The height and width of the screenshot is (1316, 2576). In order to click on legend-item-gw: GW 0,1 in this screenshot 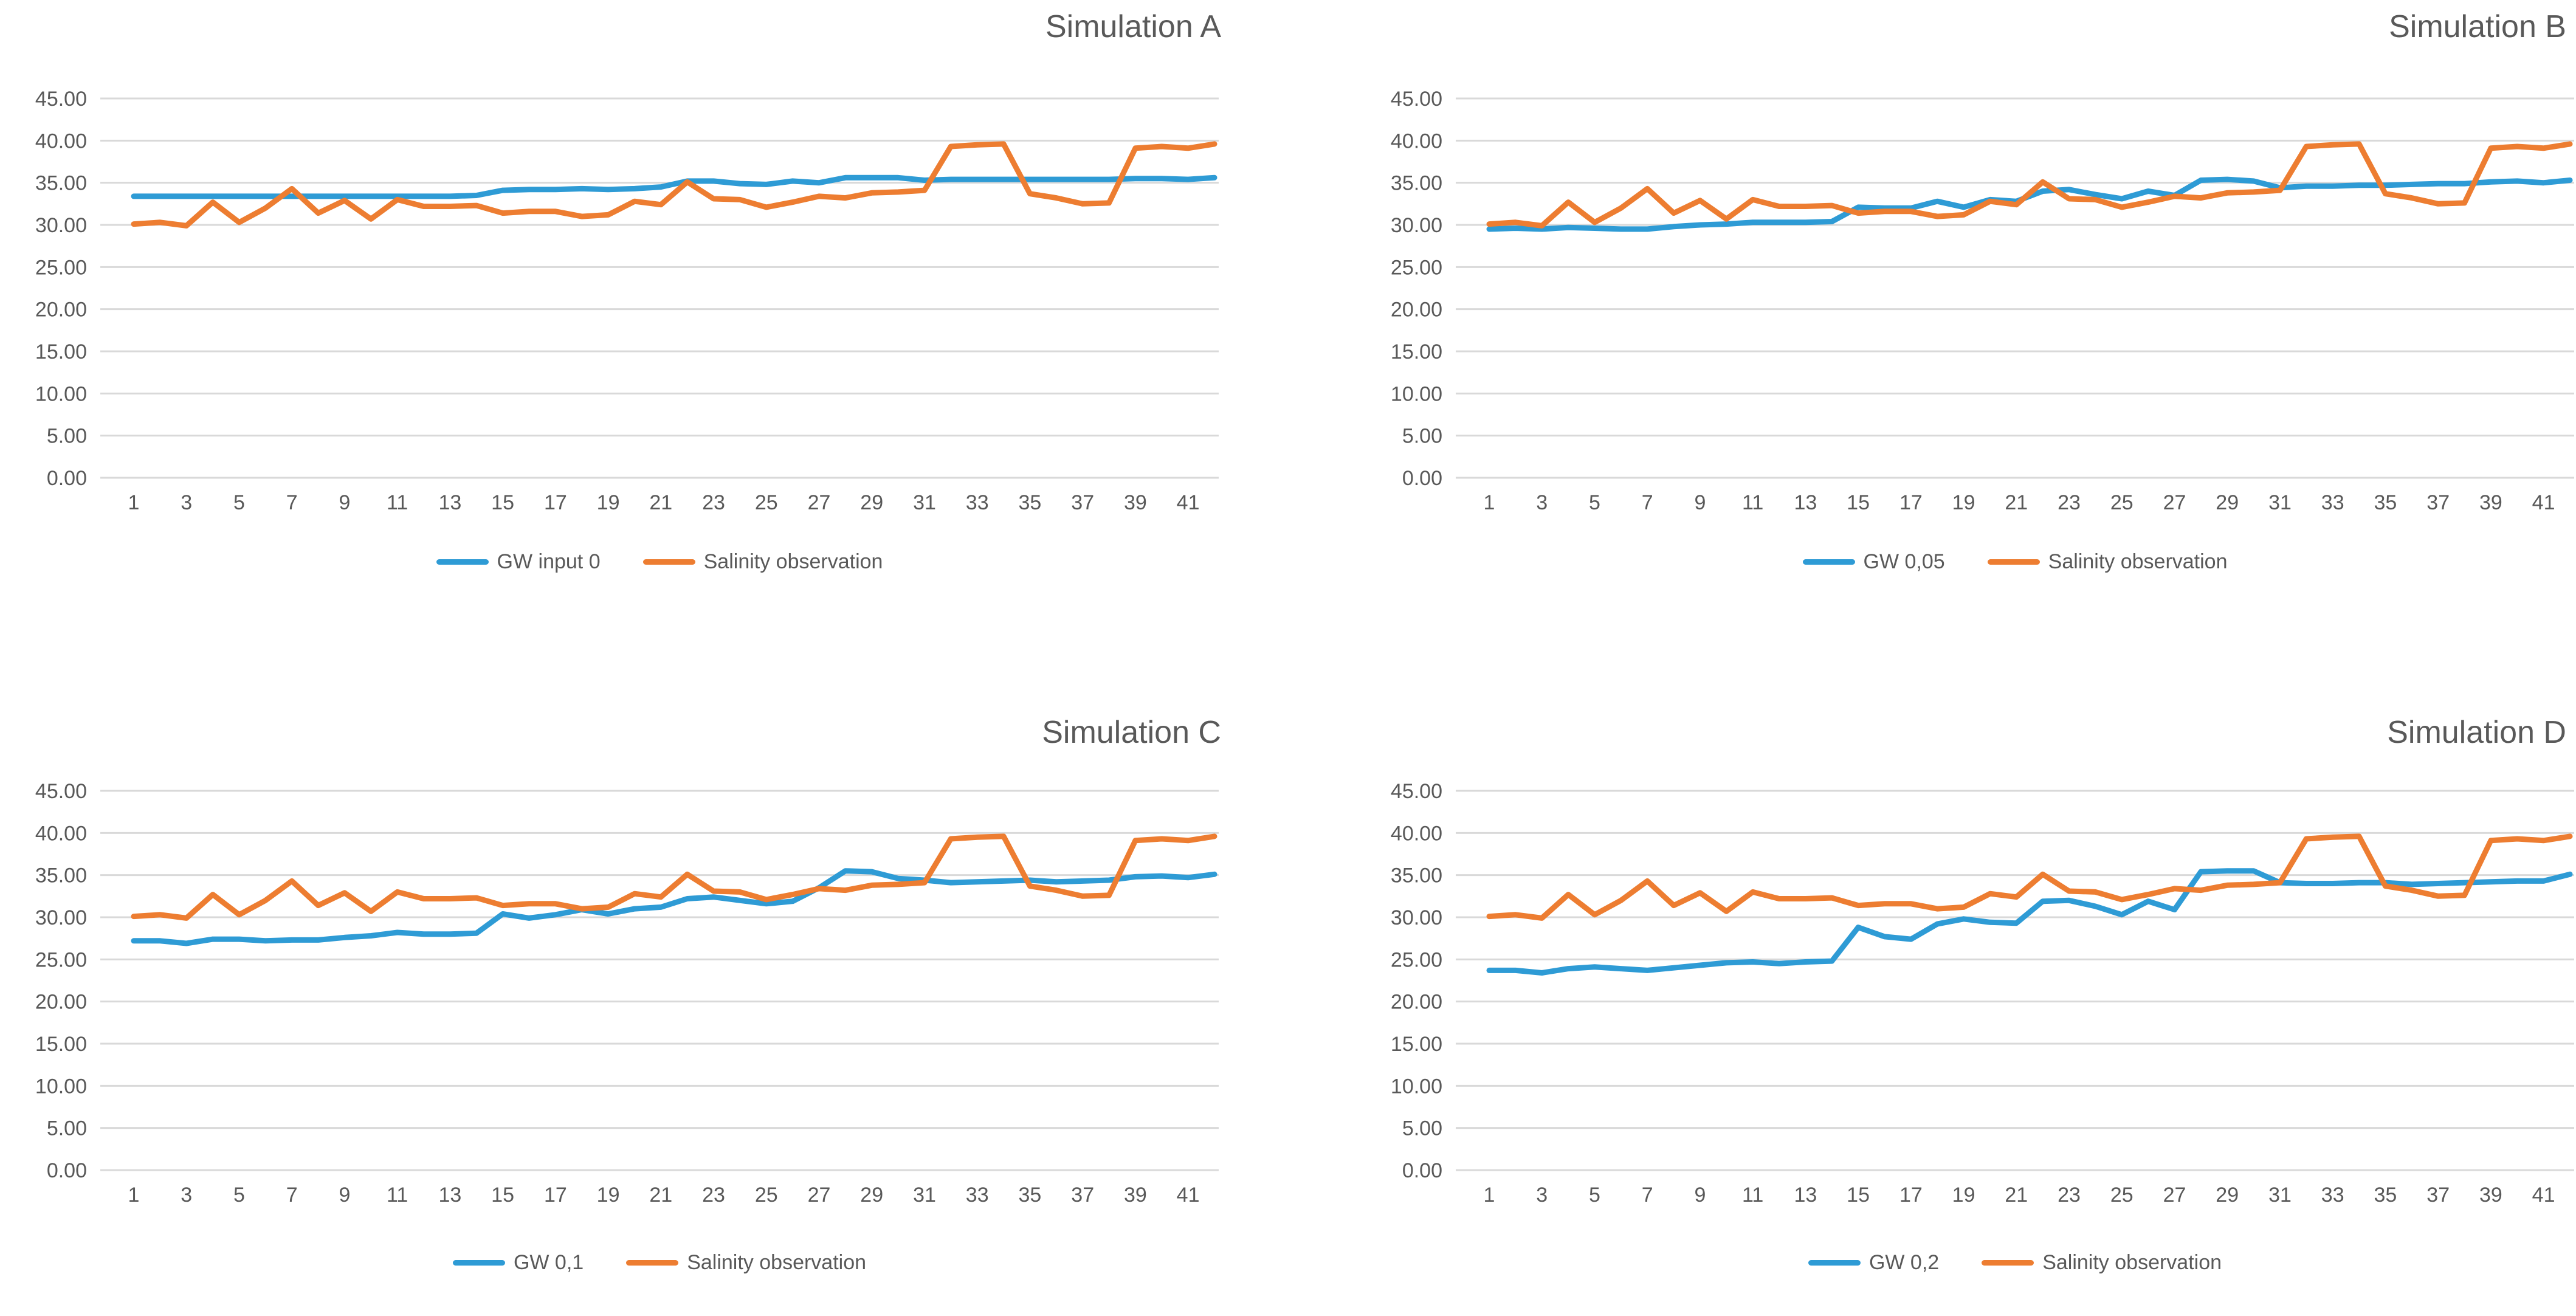, I will do `click(518, 1263)`.